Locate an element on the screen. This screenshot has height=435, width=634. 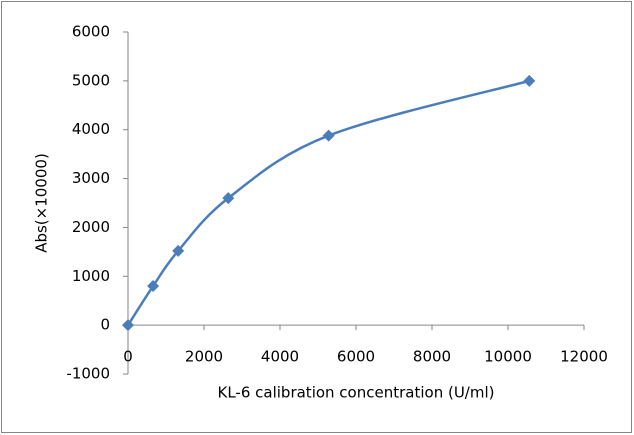
y-tick-label: 1000 is located at coordinates (91, 276).